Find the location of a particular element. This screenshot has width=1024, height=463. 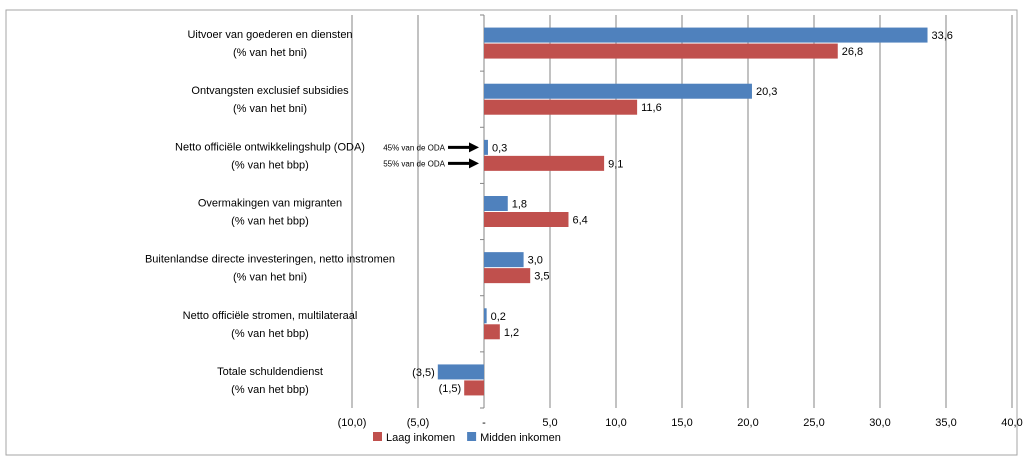

data-label-midden-5: 0,2 is located at coordinates (498, 317).